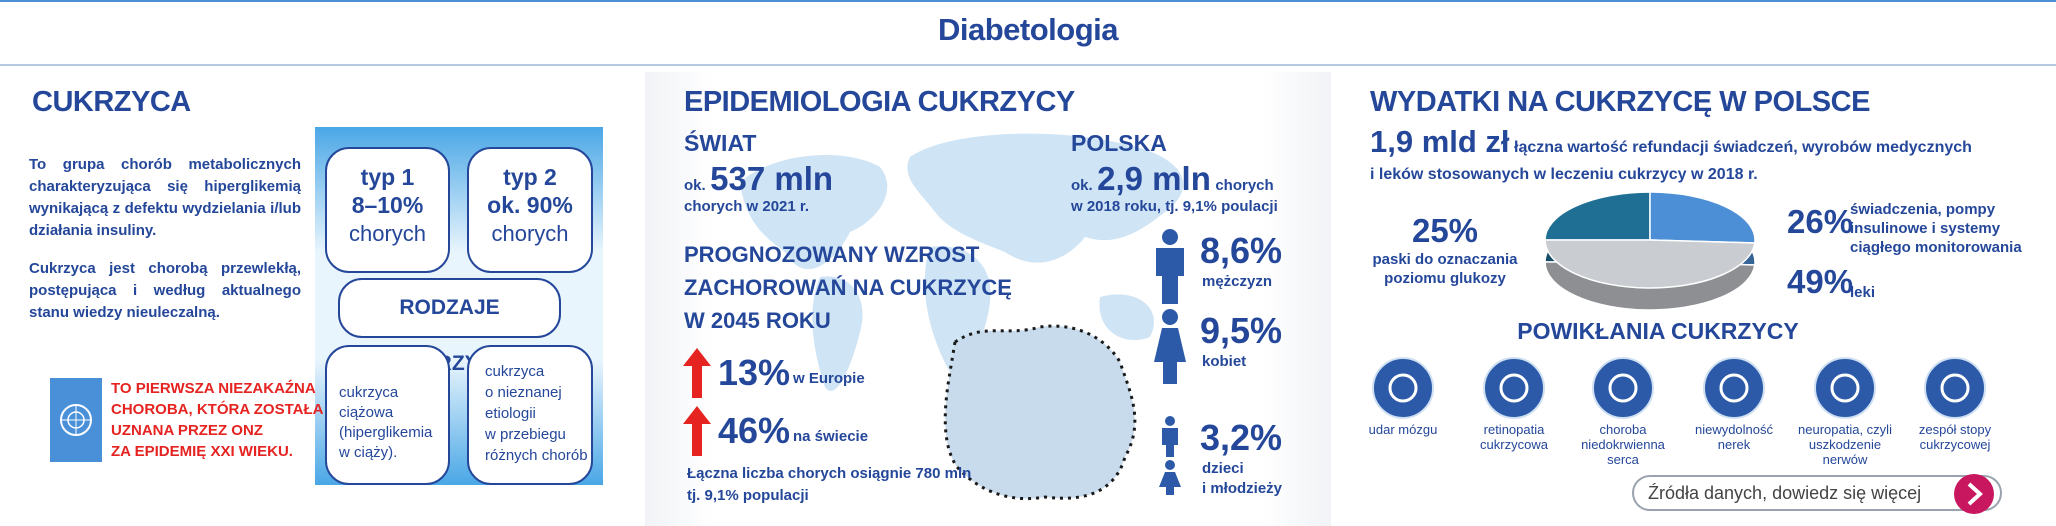 The image size is (2056, 526). Describe the element at coordinates (1936, 247) in the screenshot. I see `share-line: ciągłego monitorowania` at that location.